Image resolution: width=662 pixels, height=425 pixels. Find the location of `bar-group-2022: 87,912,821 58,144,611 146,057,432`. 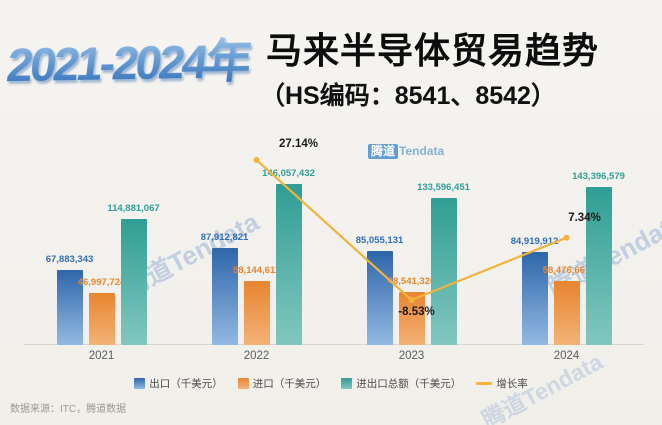

bar-group-2022: 87,912,821 58,144,611 146,057,432 is located at coordinates (256, 230).